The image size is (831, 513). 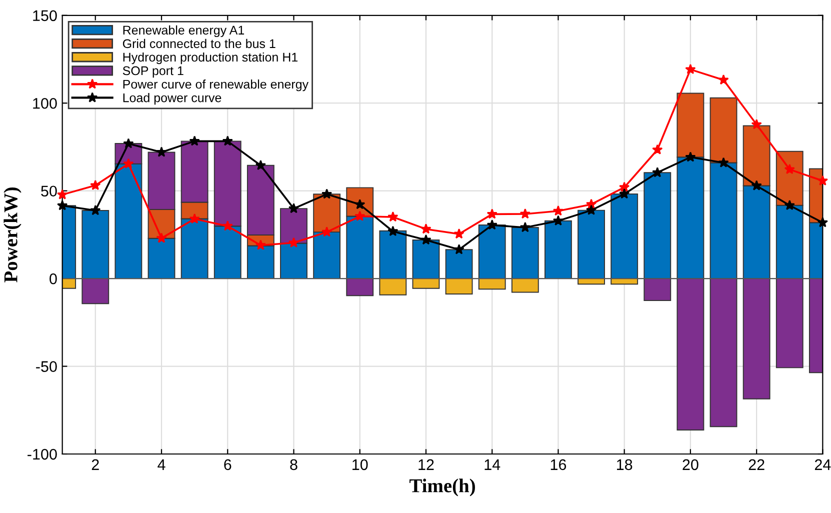 What do you see at coordinates (46, 366) in the screenshot?
I see `y-tick-label: -50` at bounding box center [46, 366].